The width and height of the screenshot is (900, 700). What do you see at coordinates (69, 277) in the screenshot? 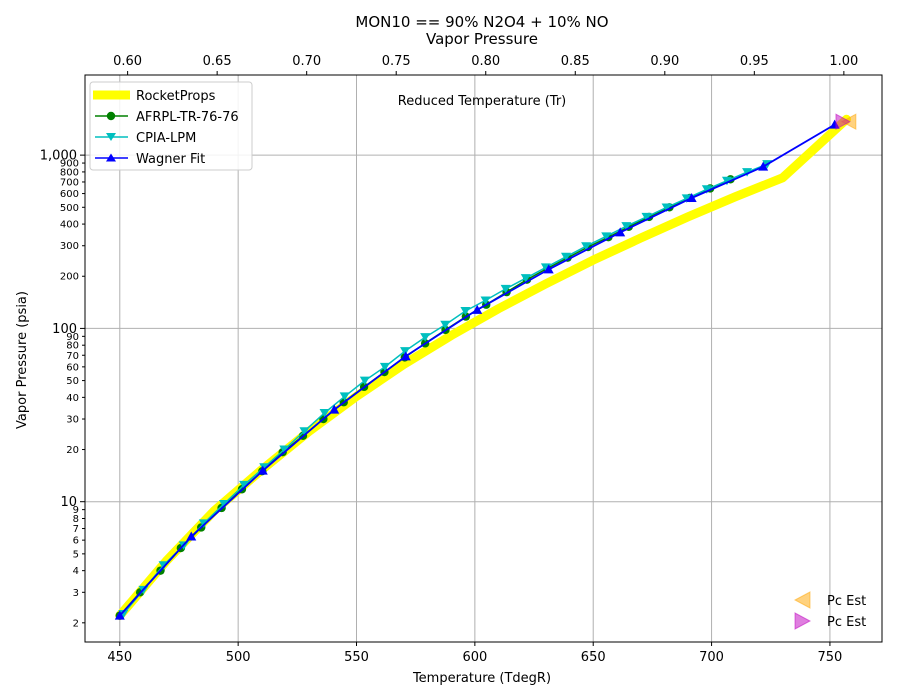
I see `y-minor-tick-label: 200` at bounding box center [69, 277].